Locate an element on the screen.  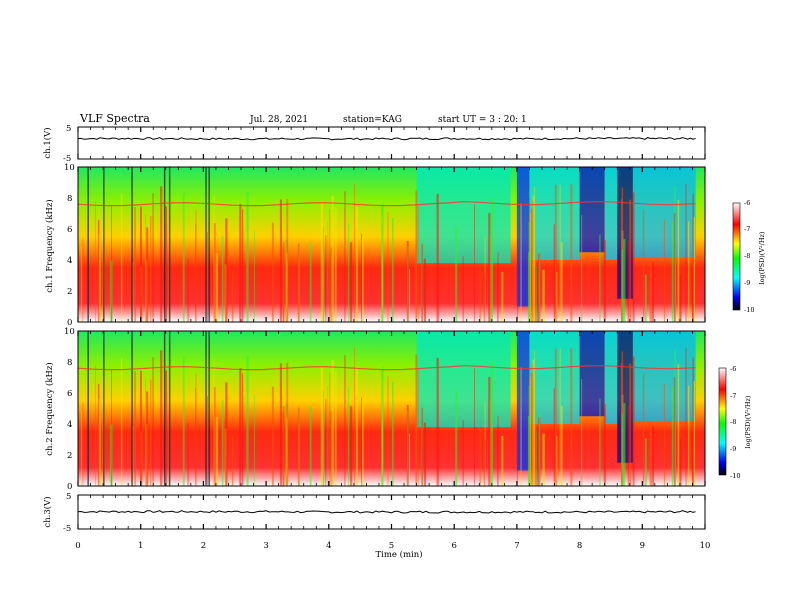
ch2-freq-tick-10: 10 is located at coordinates (69, 332).